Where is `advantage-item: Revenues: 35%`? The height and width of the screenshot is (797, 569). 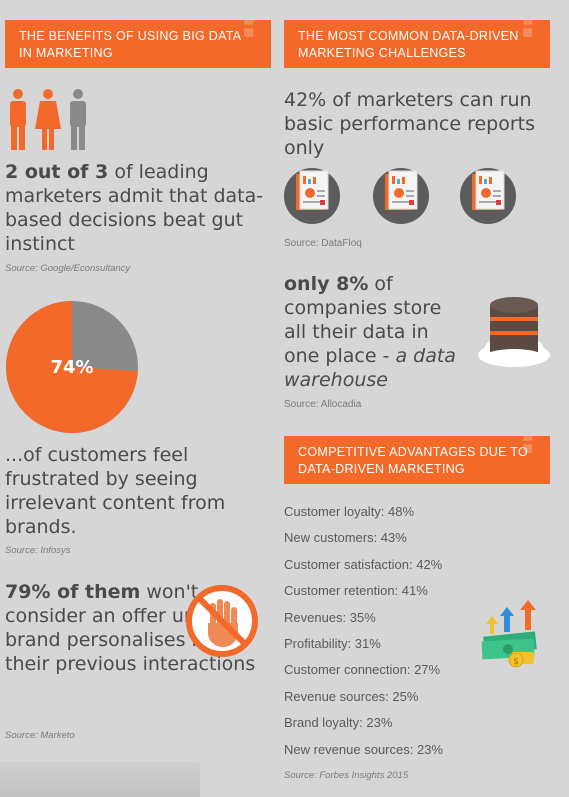
advantage-item: Revenues: 35% is located at coordinates (330, 617).